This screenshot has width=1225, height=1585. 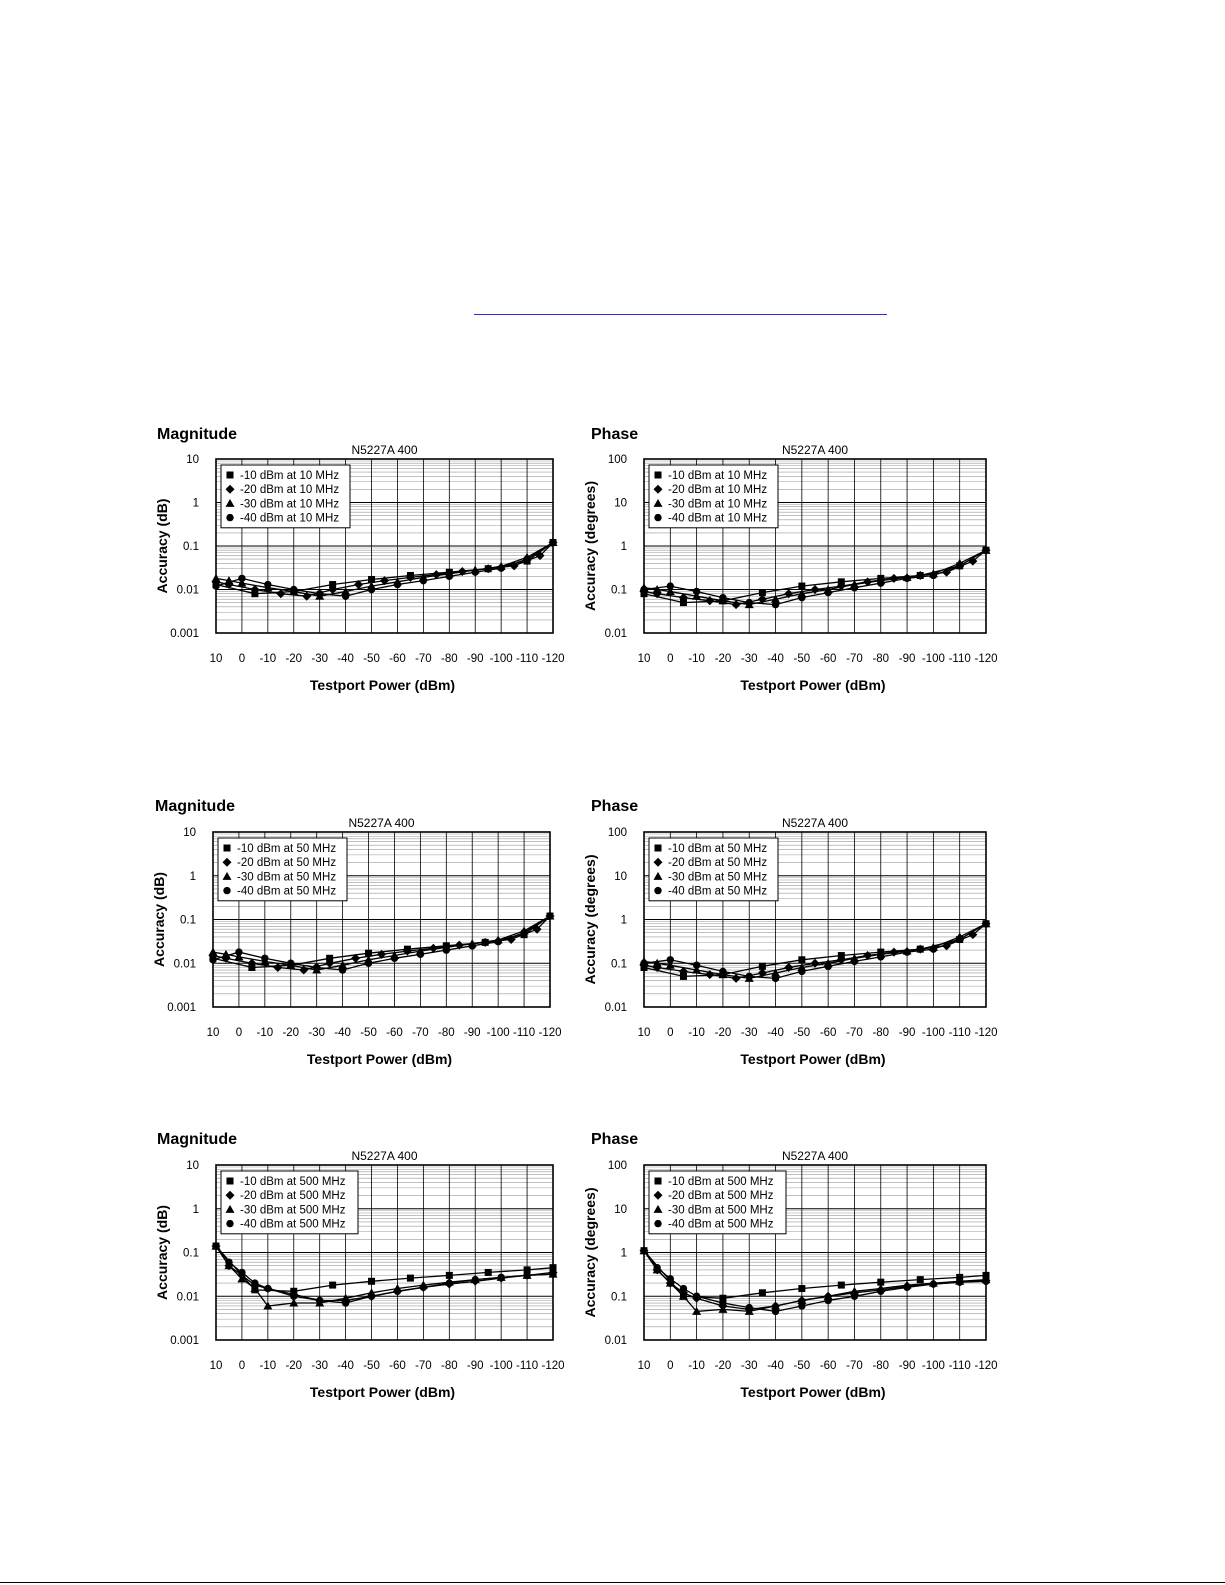 I want to click on y-axis-label: Accuracy (dB), so click(x=159, y=919).